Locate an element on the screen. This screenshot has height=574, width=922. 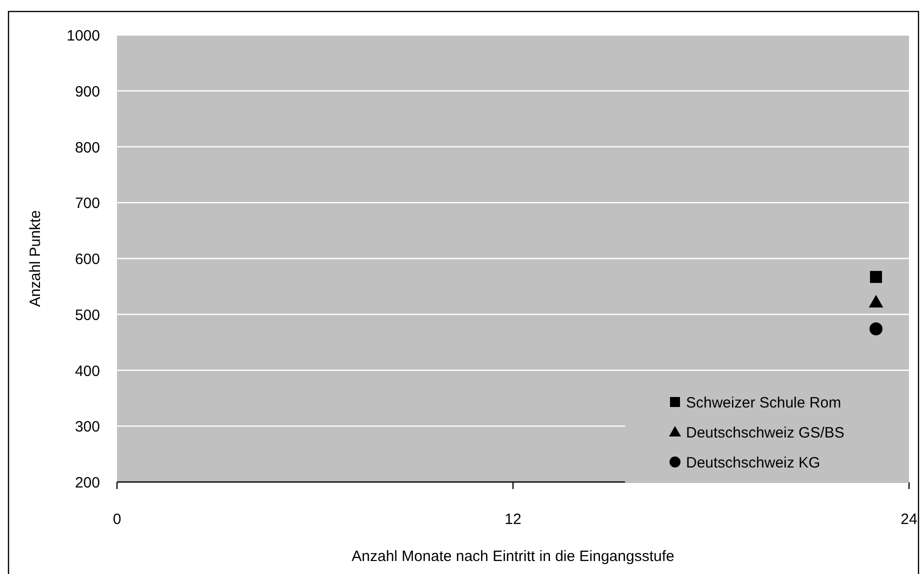
y-tick-label: 200 is located at coordinates (87, 483).